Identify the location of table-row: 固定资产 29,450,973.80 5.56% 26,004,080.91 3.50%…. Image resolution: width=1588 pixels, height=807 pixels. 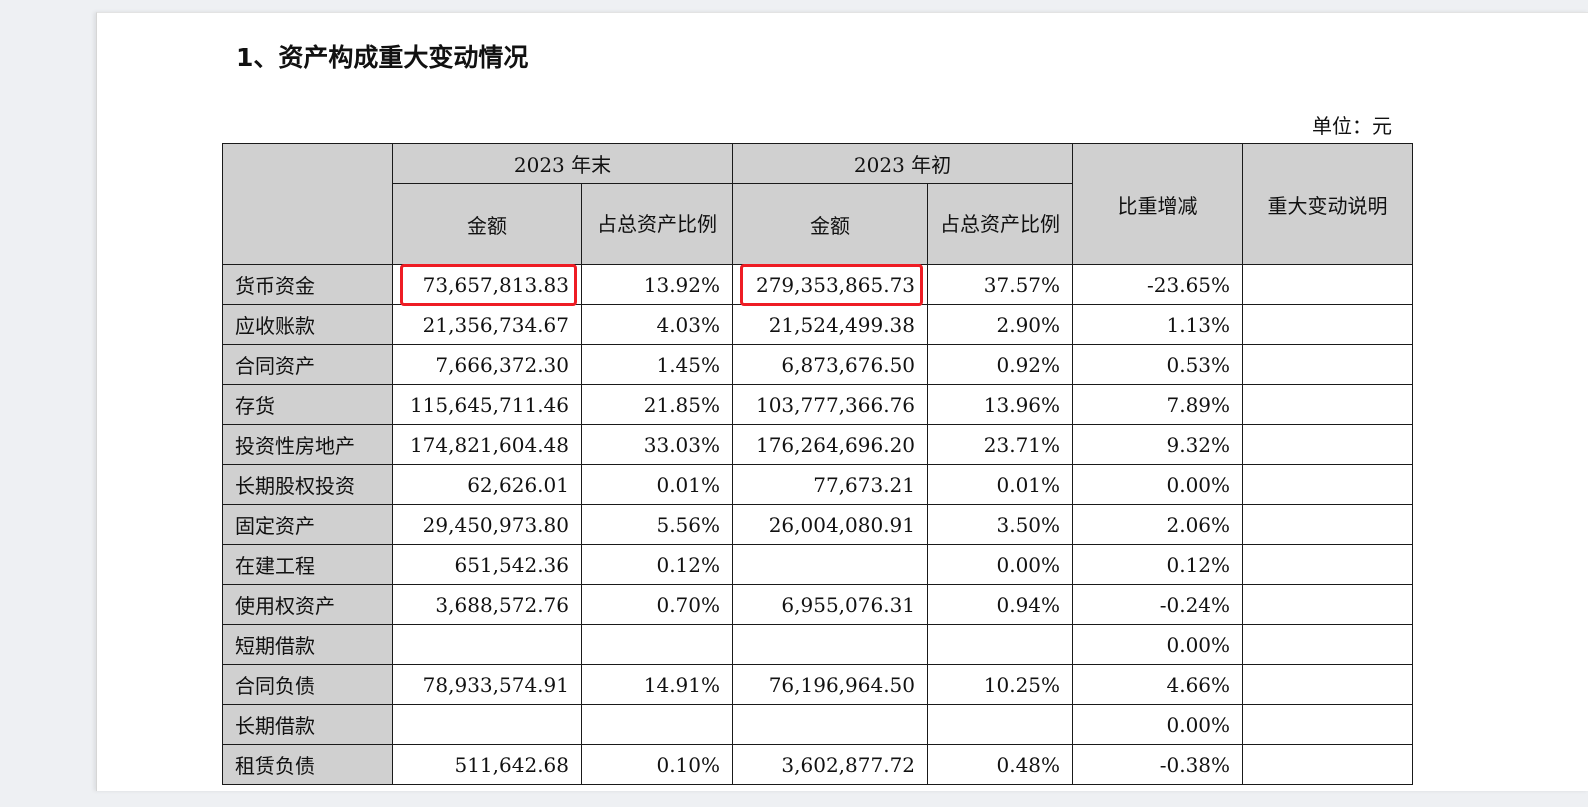
(818, 524).